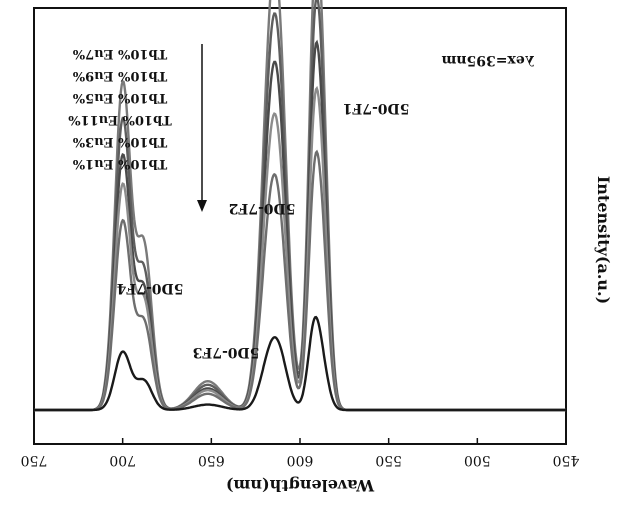 This screenshot has width=625, height=516. Describe the element at coordinates (119, 141) in the screenshot. I see `legend-entry: Tb10% Eu3%` at that location.